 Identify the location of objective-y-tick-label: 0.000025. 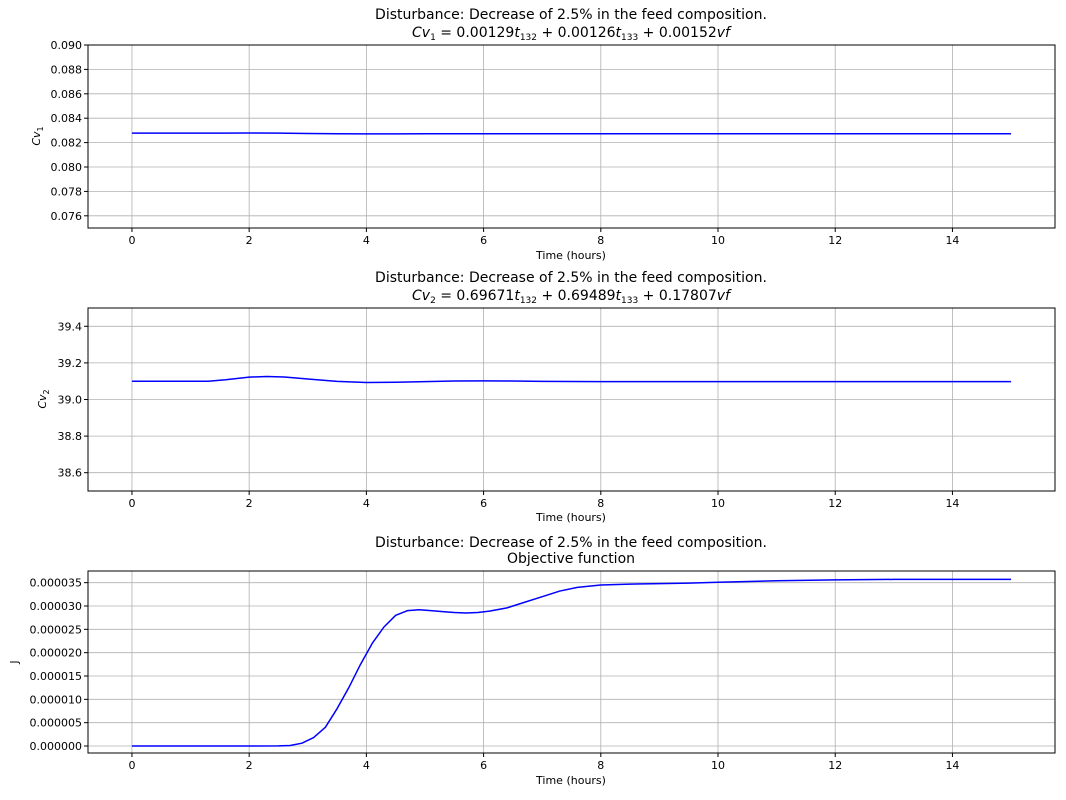
(56, 629).